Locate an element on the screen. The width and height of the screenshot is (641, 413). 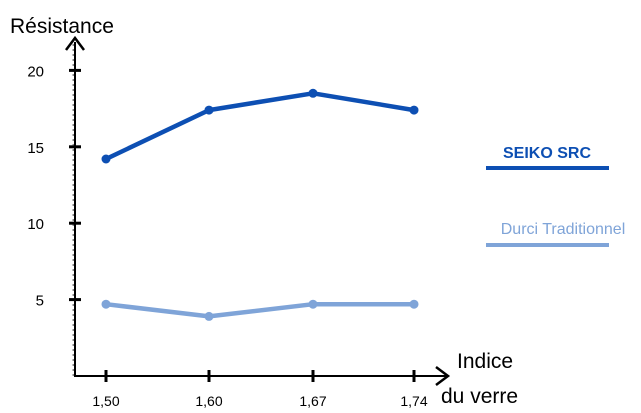
y-tick-label: 15 is located at coordinates (35, 148).